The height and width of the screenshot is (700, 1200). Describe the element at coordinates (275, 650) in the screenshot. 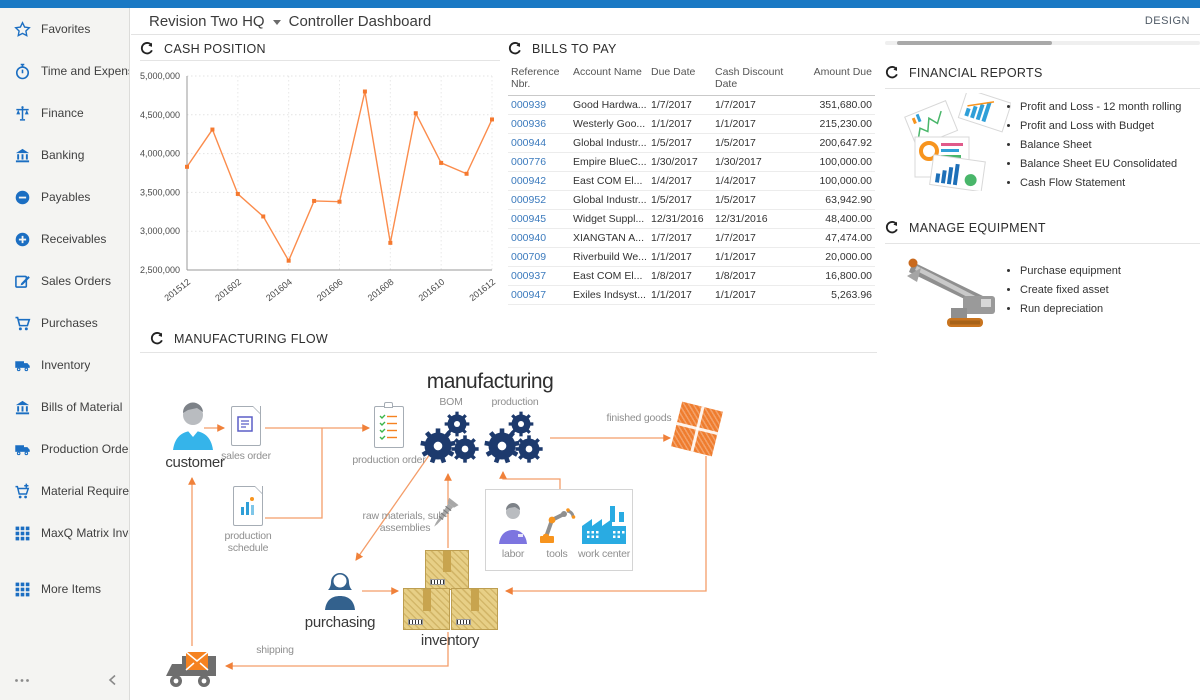

I see `shipping-label: shipping` at that location.